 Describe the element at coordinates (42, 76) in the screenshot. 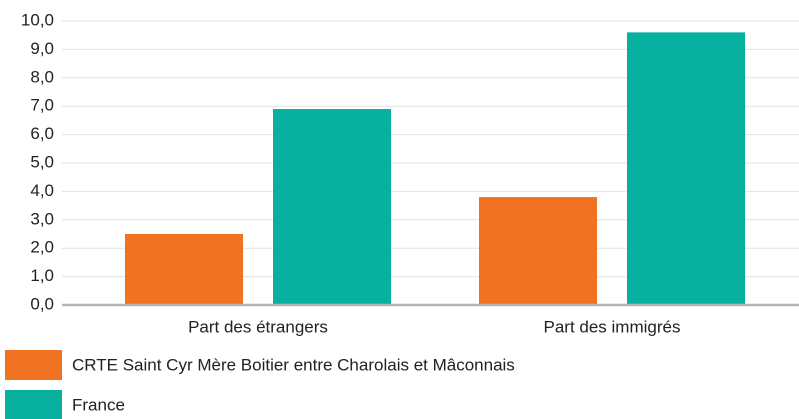

I see `y-tick-label: 8,0` at that location.